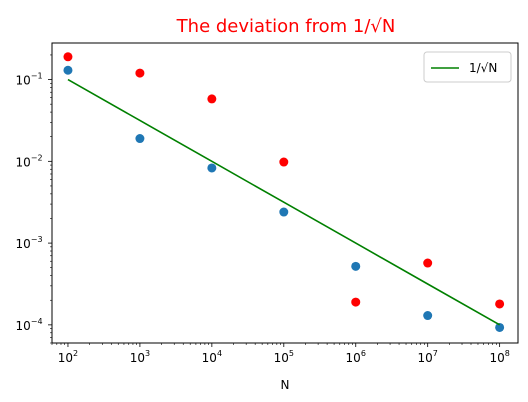 This screenshot has height=402, width=528. Describe the element at coordinates (28, 80) in the screenshot. I see `y-tick-label: 10⁻¹` at that location.